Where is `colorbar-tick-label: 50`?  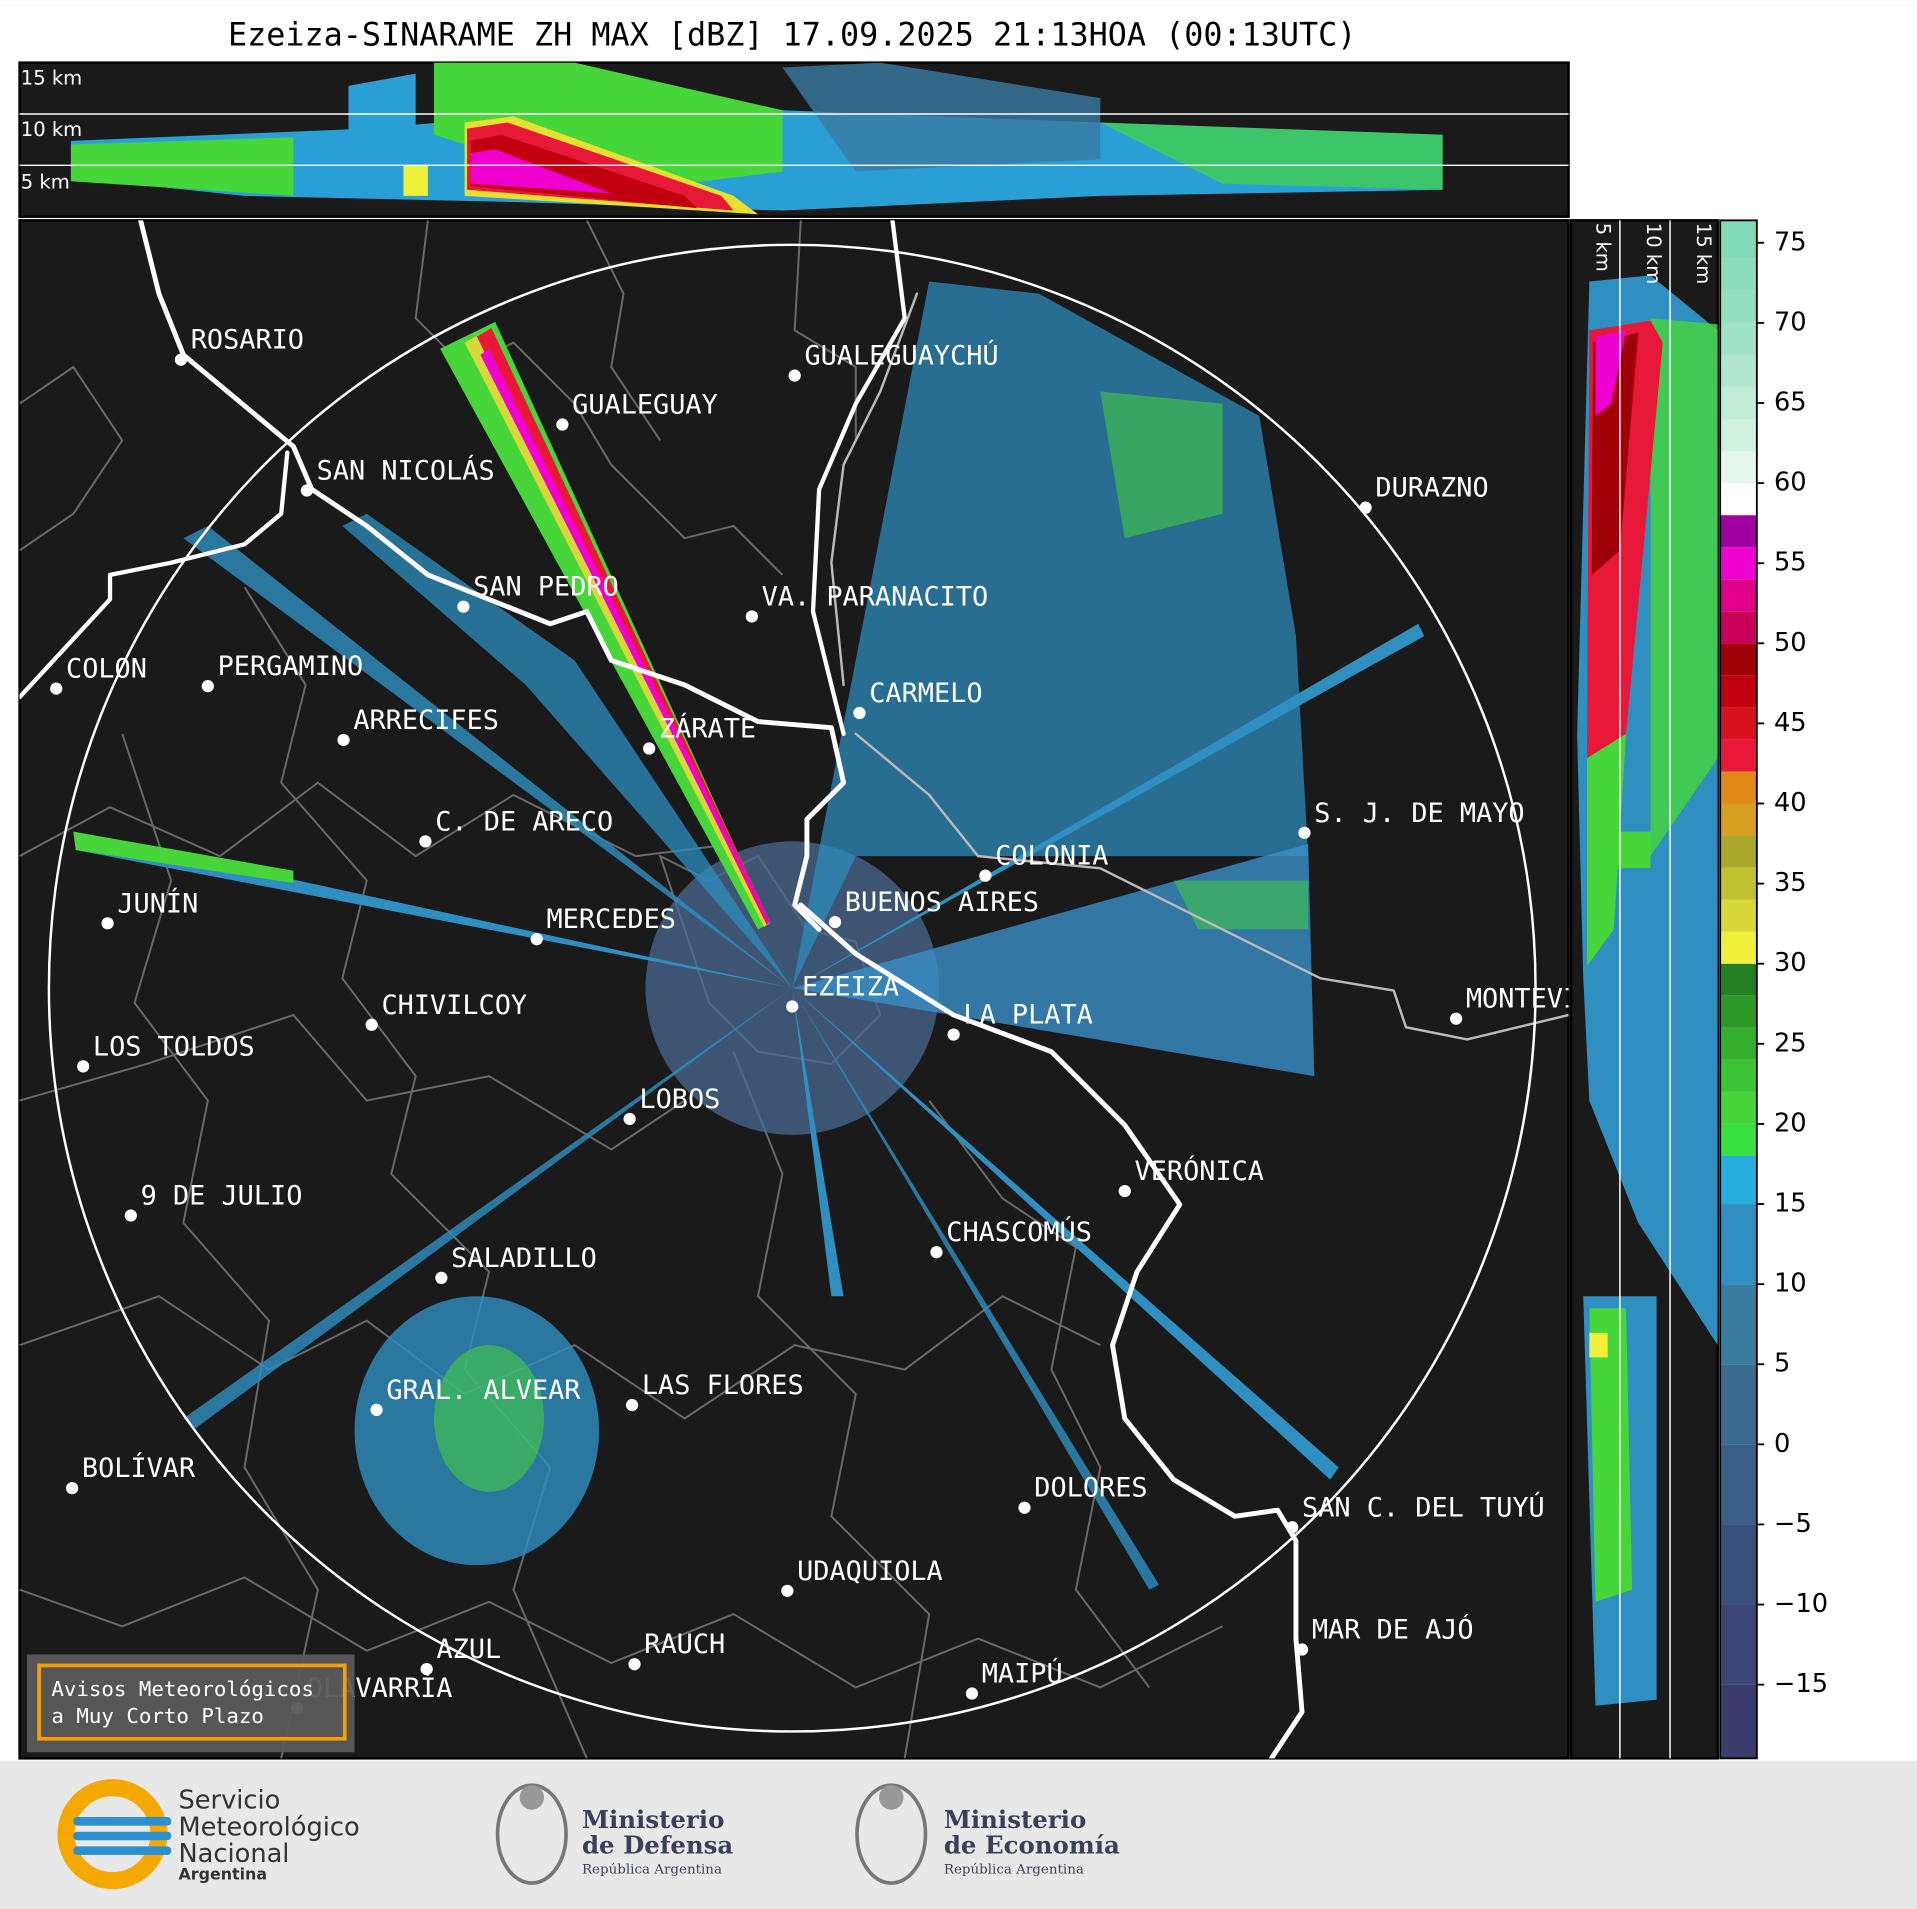
colorbar-tick-label: 50 is located at coordinates (1790, 643).